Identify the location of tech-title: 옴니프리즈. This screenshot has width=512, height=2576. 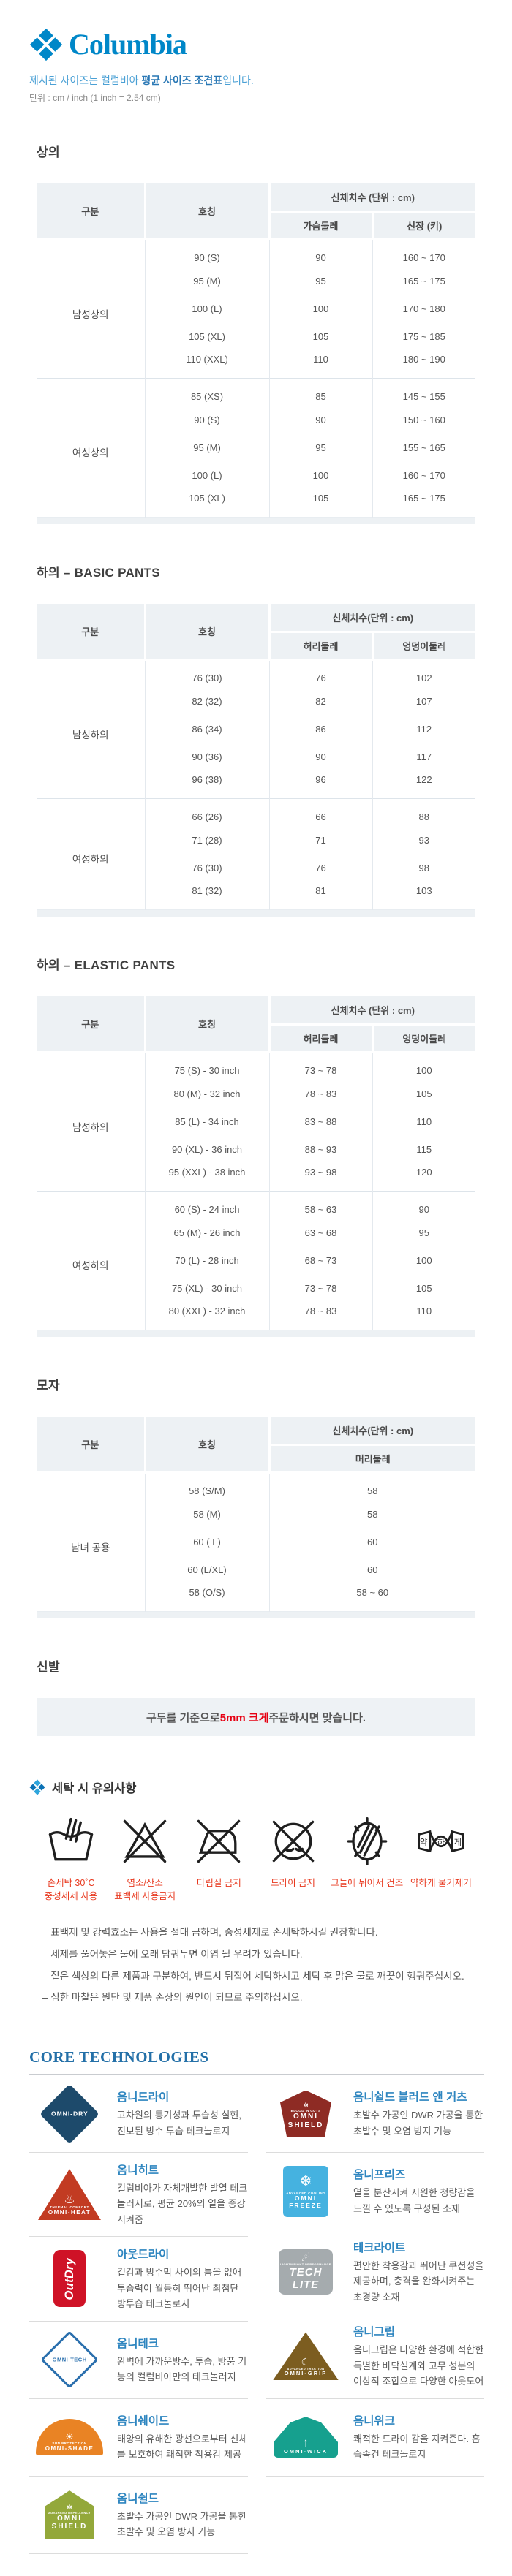
(379, 2175).